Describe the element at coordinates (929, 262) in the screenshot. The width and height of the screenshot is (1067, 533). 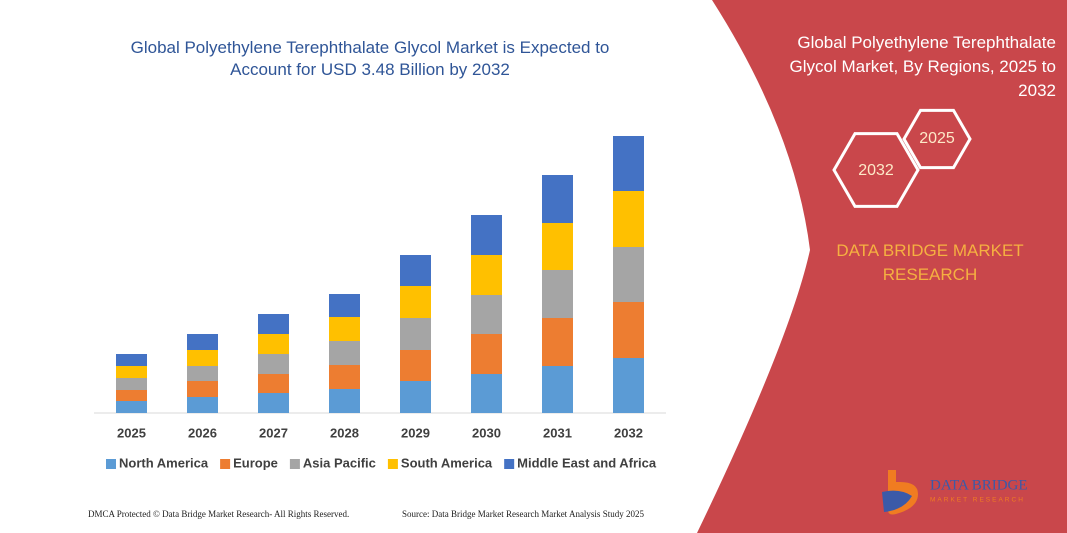
I see `brand-text: DATA BRIDGE MARKET RESEARCH` at that location.